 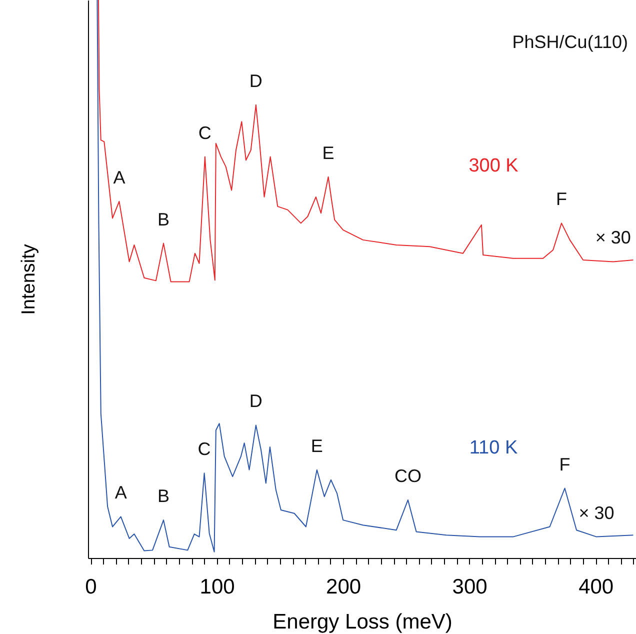 I want to click on text: 110 K, so click(x=493, y=448).